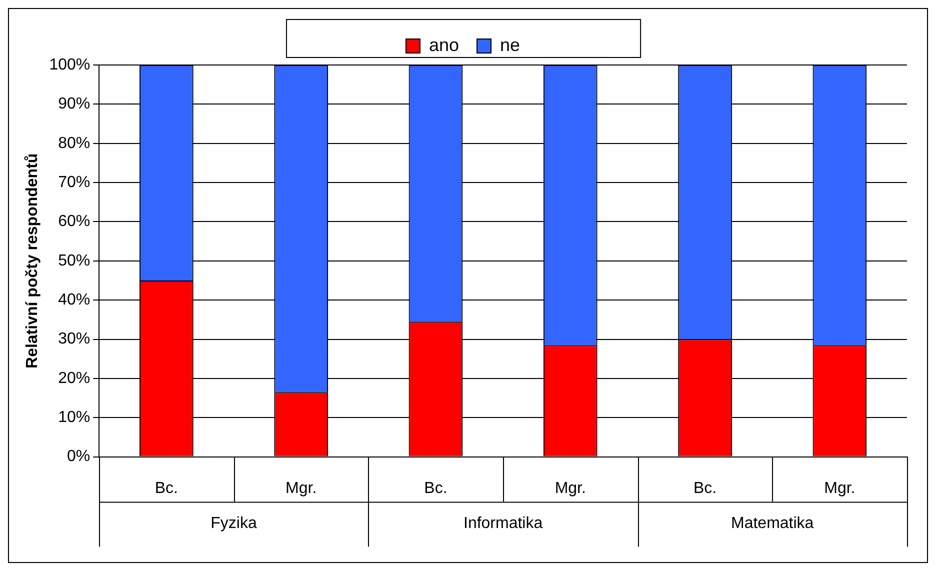 The width and height of the screenshot is (938, 572). Describe the element at coordinates (233, 523) in the screenshot. I see `text: Fyzika` at that location.